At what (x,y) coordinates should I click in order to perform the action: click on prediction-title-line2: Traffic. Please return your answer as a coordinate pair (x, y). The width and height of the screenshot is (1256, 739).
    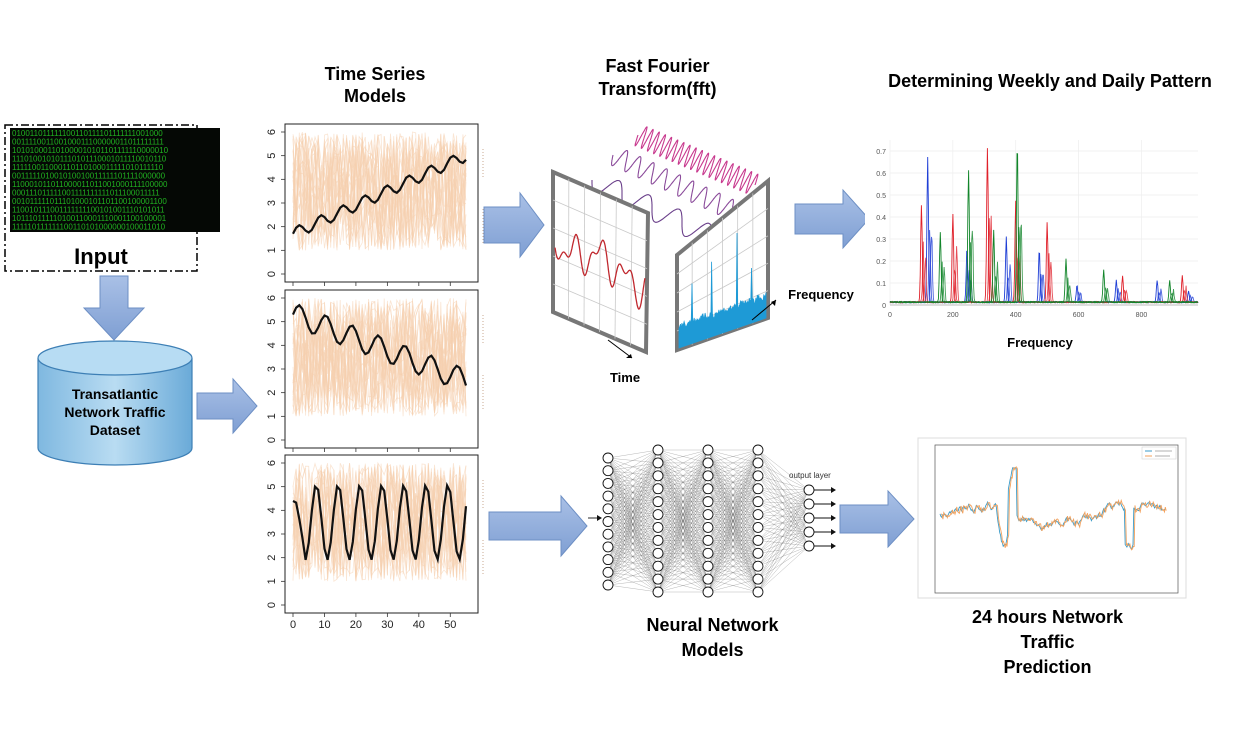
    Looking at the image, I should click on (1047, 642).